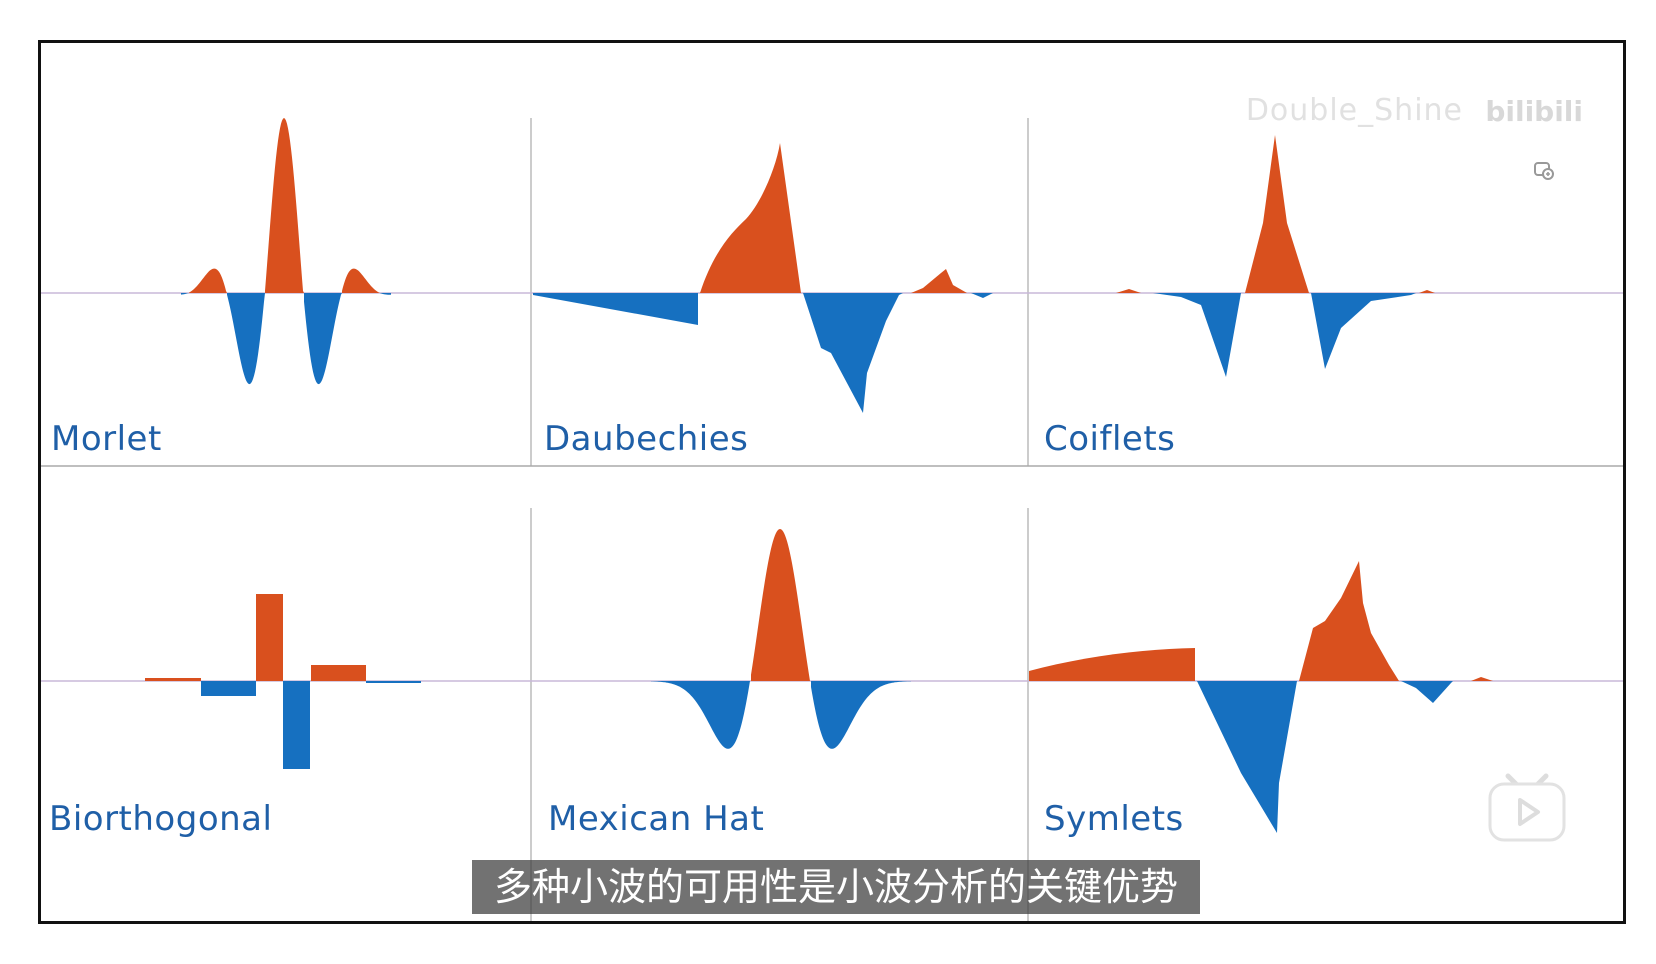 Image resolution: width=1656 pixels, height=964 pixels. What do you see at coordinates (781, 605) in the screenshot?
I see `mexican-hat-positive-lobe` at bounding box center [781, 605].